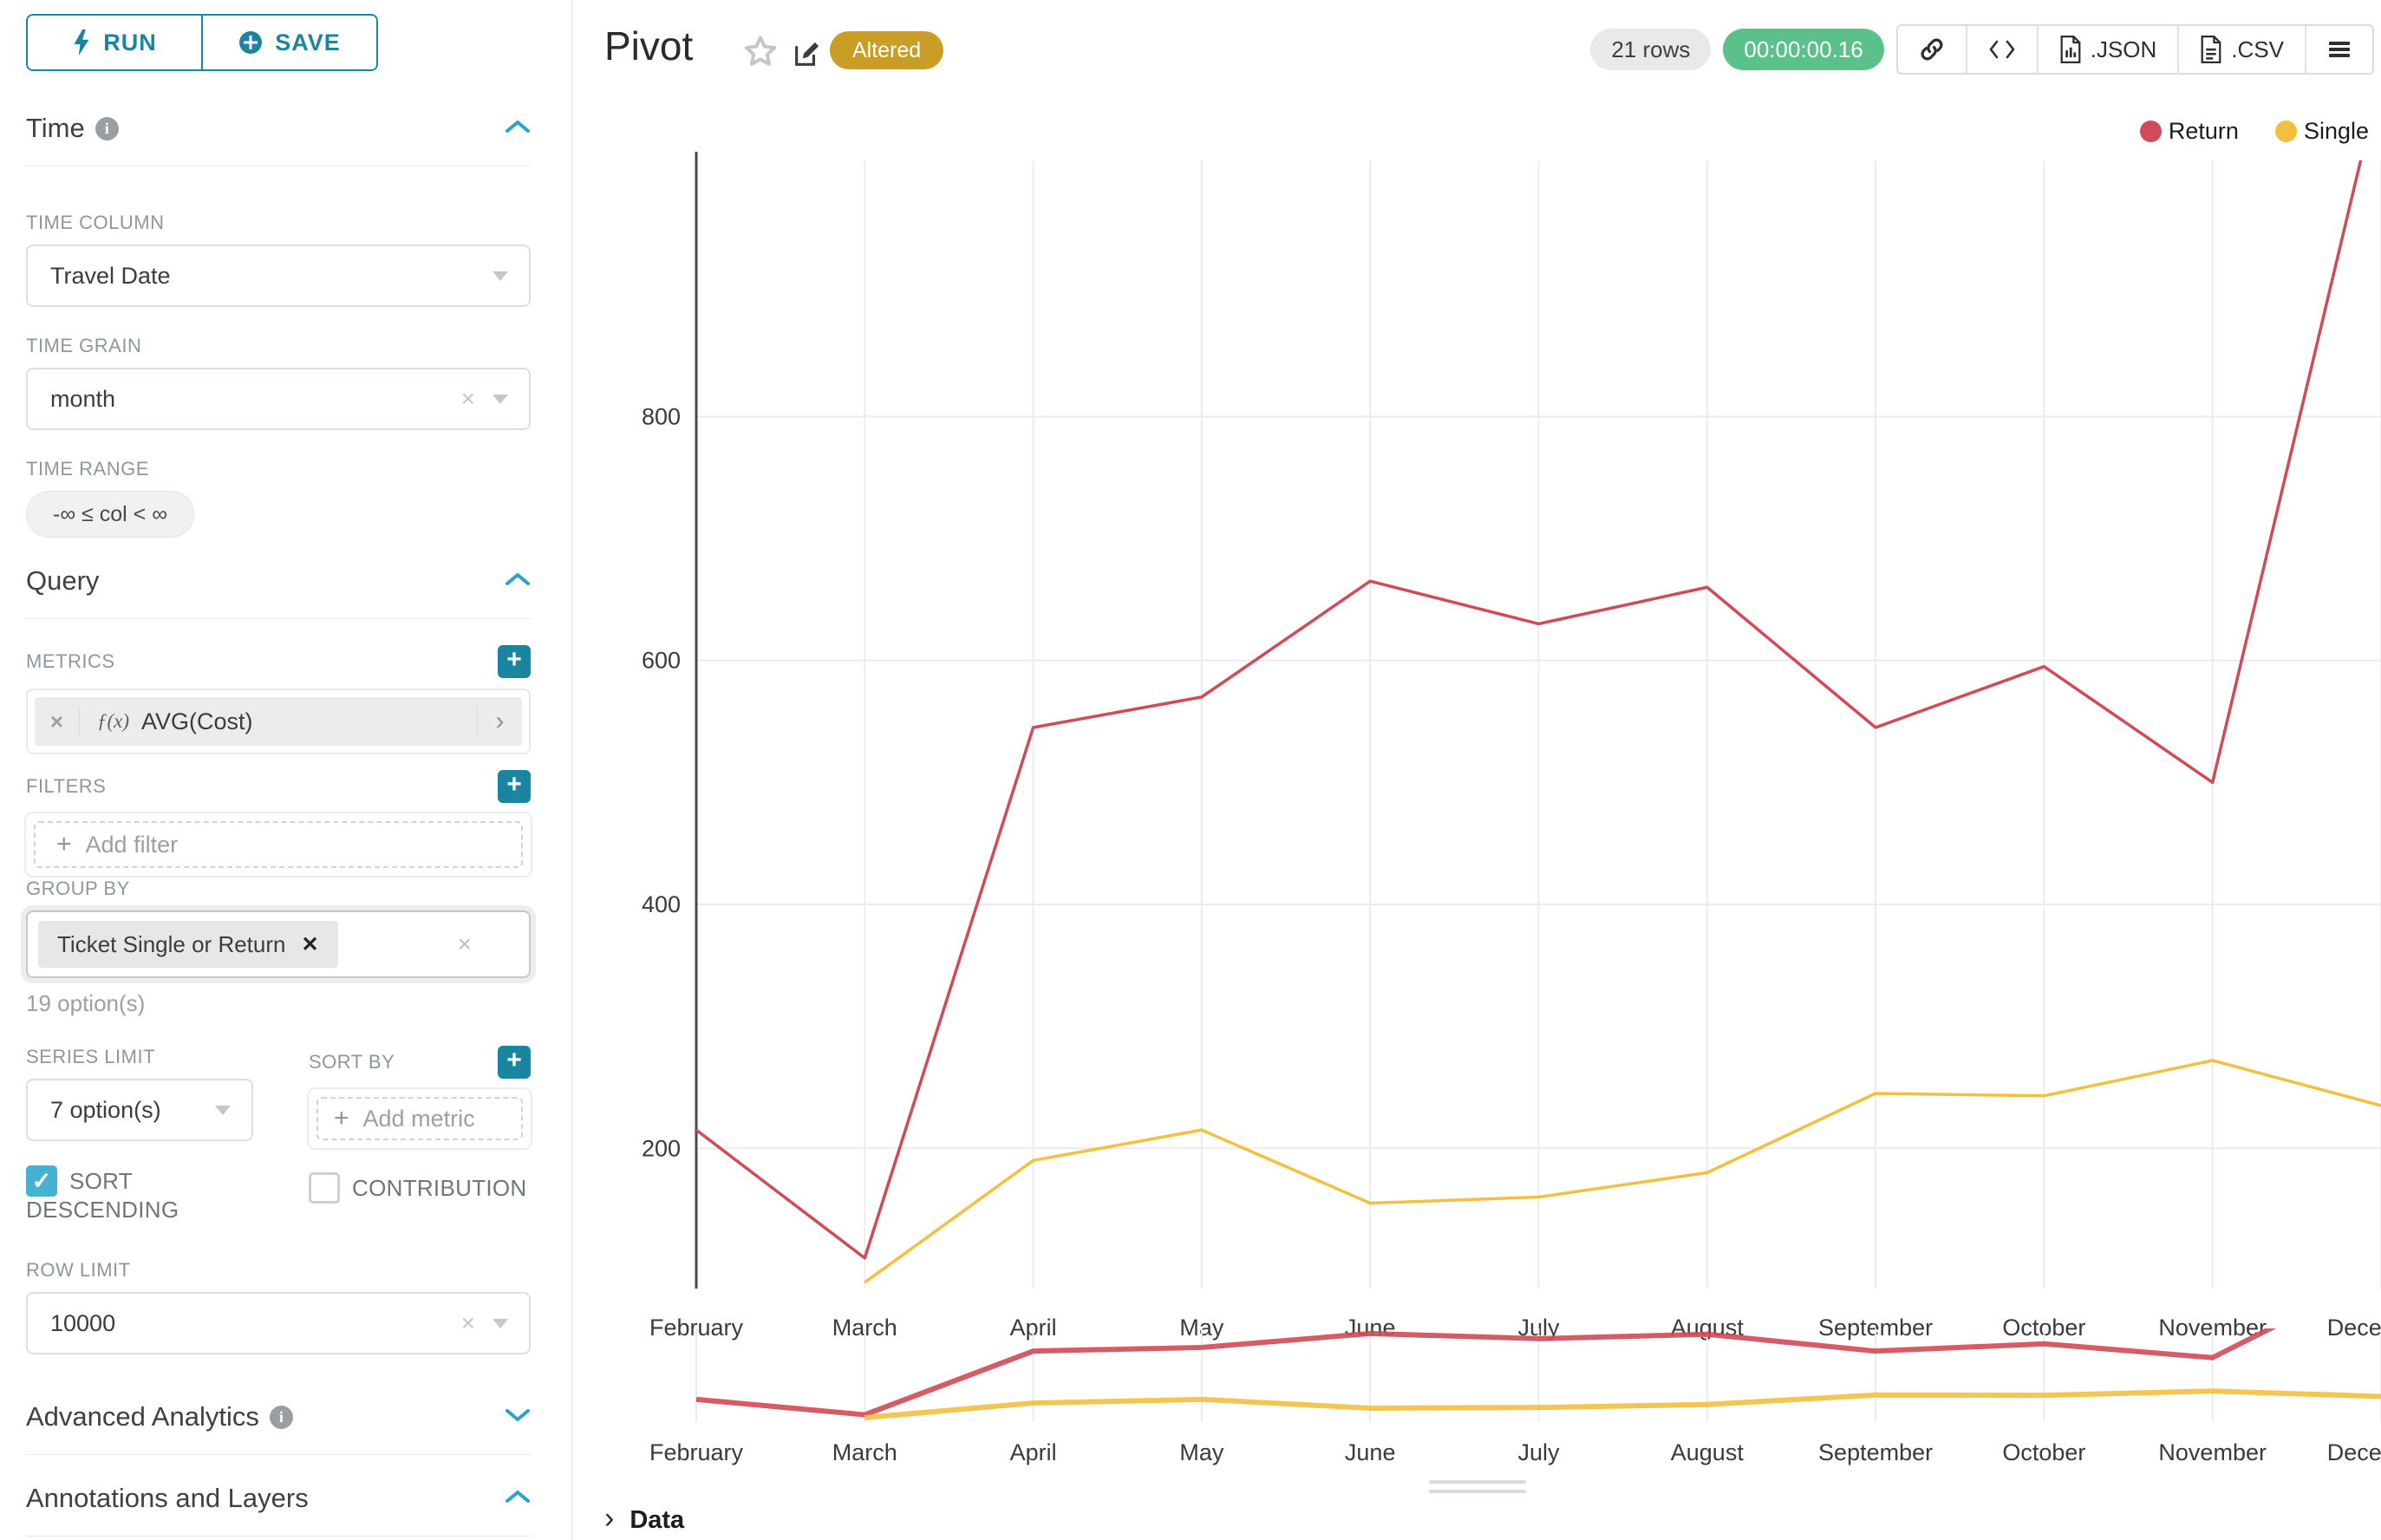  What do you see at coordinates (2212, 1452) in the screenshot?
I see `x-tick-label: November` at bounding box center [2212, 1452].